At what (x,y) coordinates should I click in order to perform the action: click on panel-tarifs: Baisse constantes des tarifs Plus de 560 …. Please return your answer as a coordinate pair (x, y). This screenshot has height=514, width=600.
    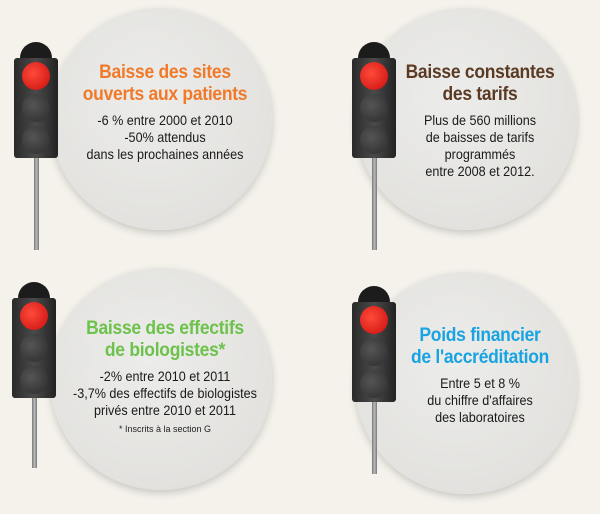
    Looking at the image, I should click on (480, 121).